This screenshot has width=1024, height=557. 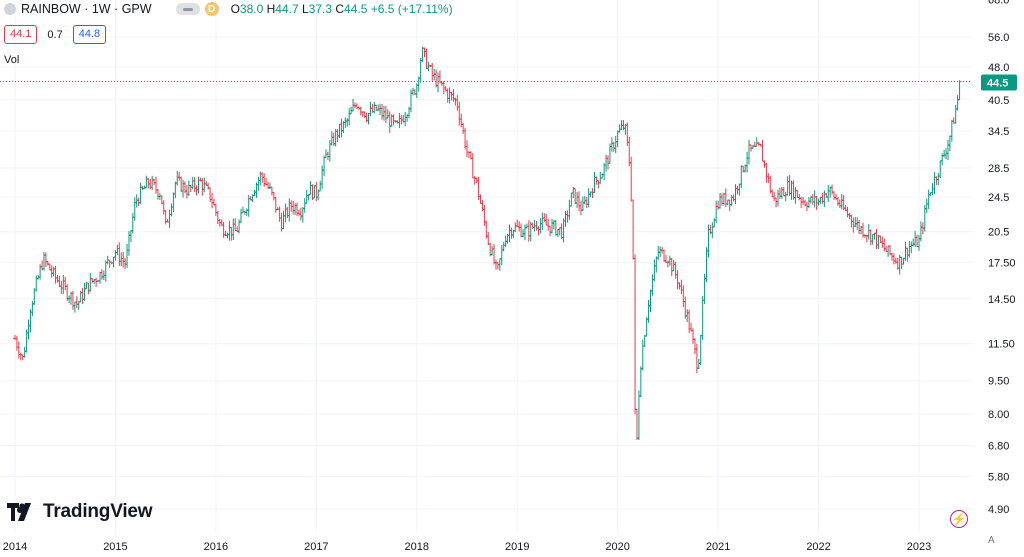 What do you see at coordinates (55, 34) in the screenshot?
I see `quote-row: 44.1 0.7 44.8` at bounding box center [55, 34].